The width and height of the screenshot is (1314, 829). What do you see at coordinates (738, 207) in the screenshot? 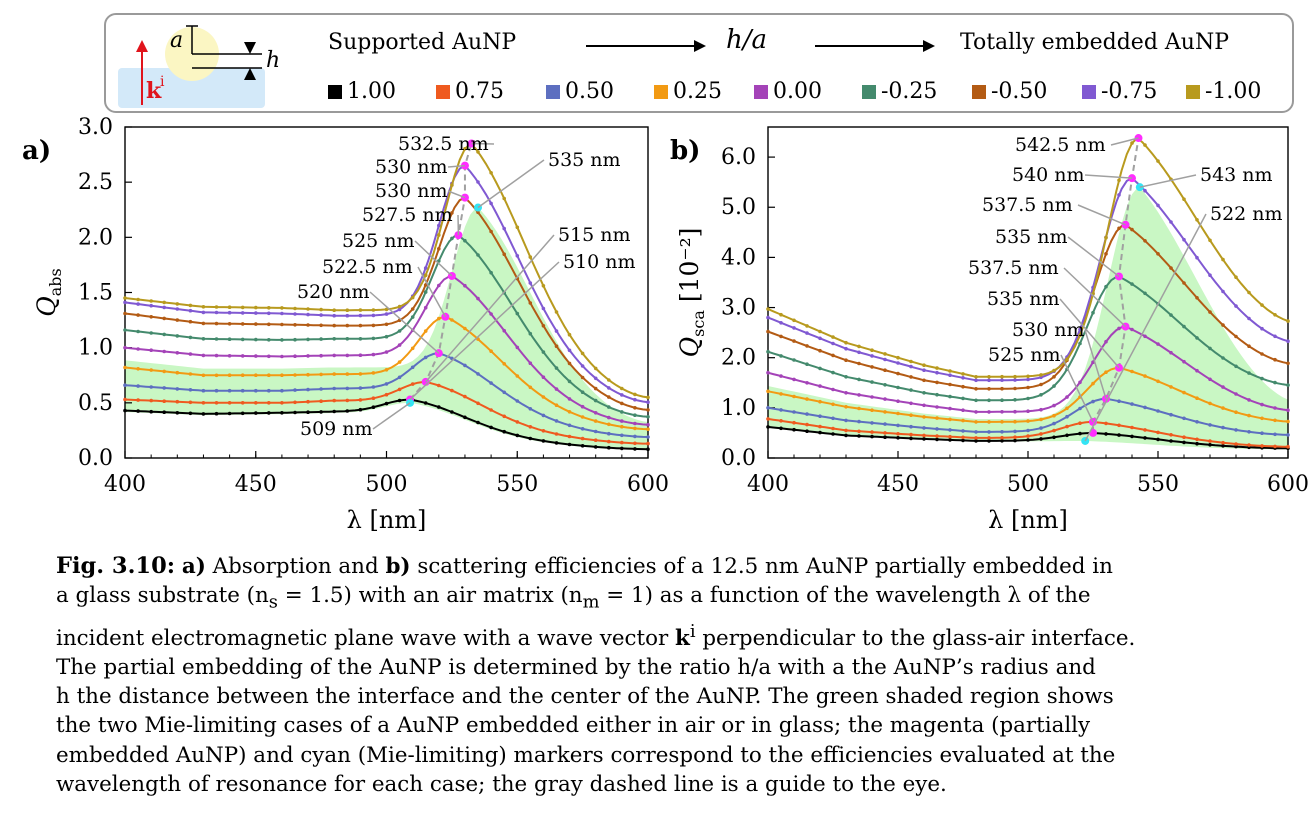
I see `y-tick-label: 5.0` at bounding box center [738, 207].